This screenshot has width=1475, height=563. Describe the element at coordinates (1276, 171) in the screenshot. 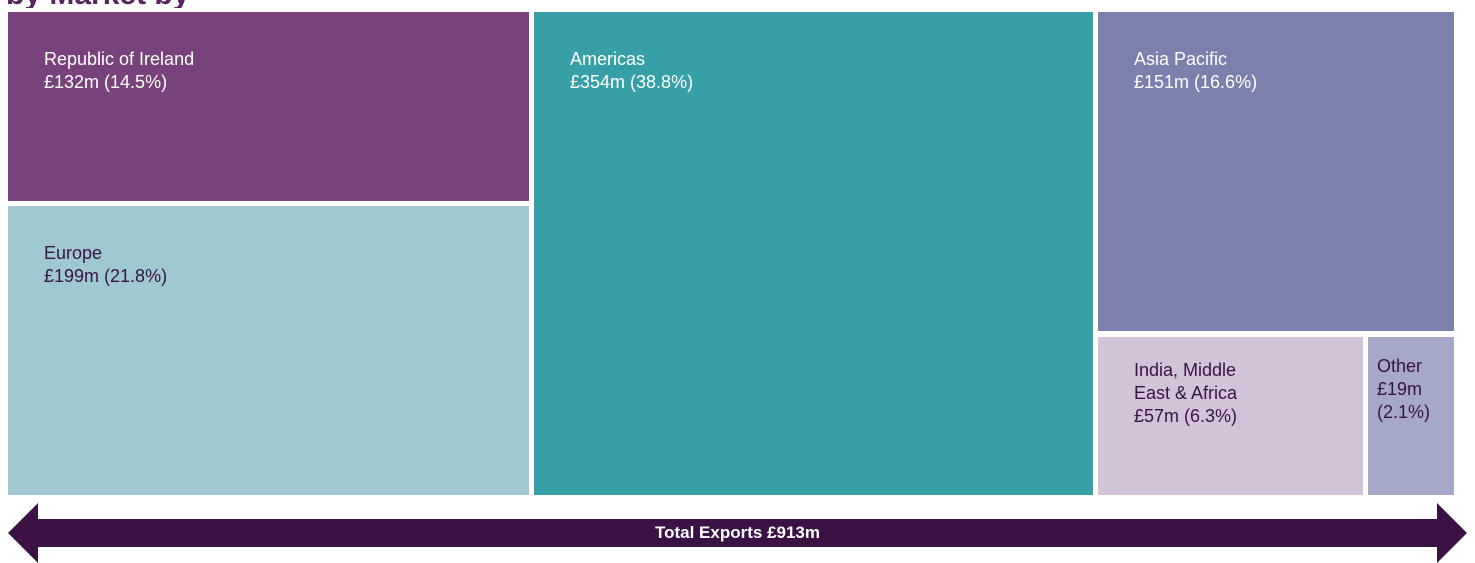

I see `tile-asia-pacific: Asia Pacific £151m (16.6%)` at that location.